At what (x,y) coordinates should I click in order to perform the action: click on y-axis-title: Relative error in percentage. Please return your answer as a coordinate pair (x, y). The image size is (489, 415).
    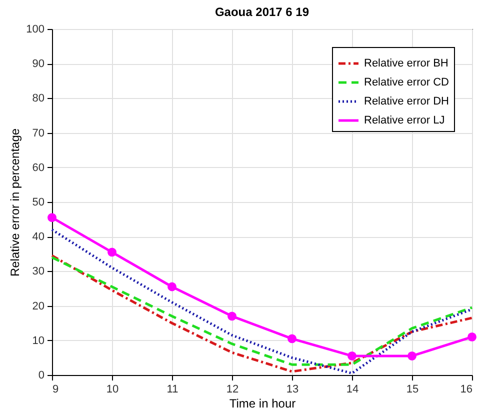
    Looking at the image, I should click on (15, 202).